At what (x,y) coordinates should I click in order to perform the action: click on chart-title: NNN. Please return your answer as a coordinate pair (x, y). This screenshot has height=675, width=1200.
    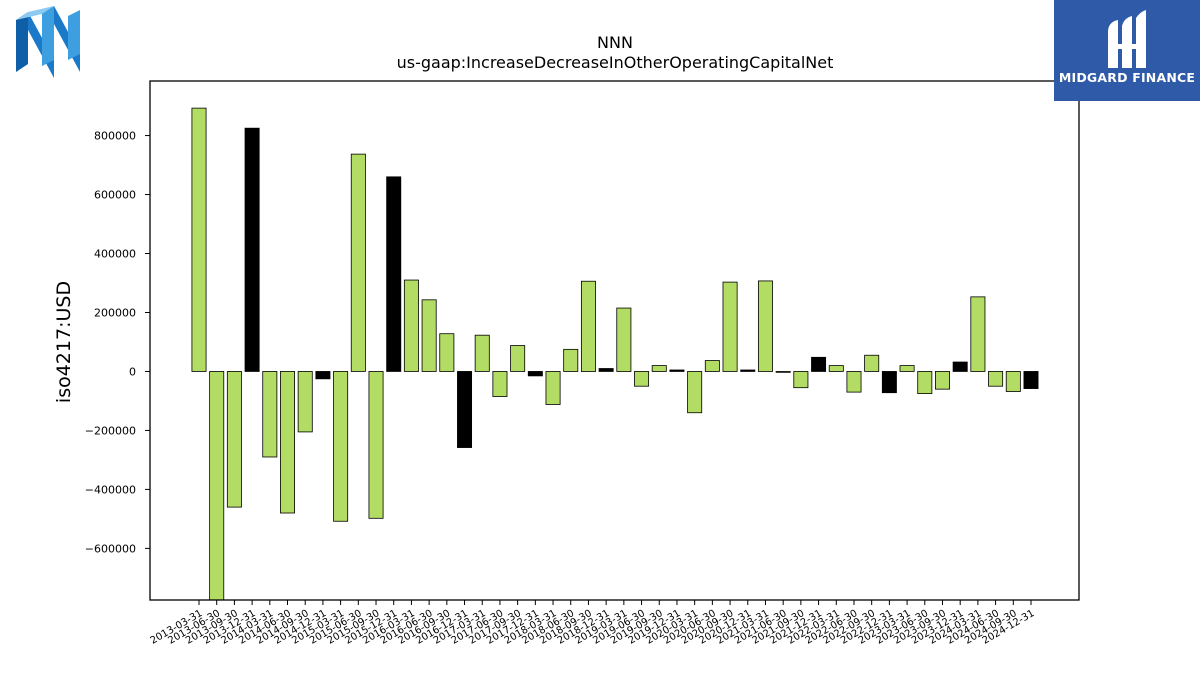
    Looking at the image, I should click on (615, 42).